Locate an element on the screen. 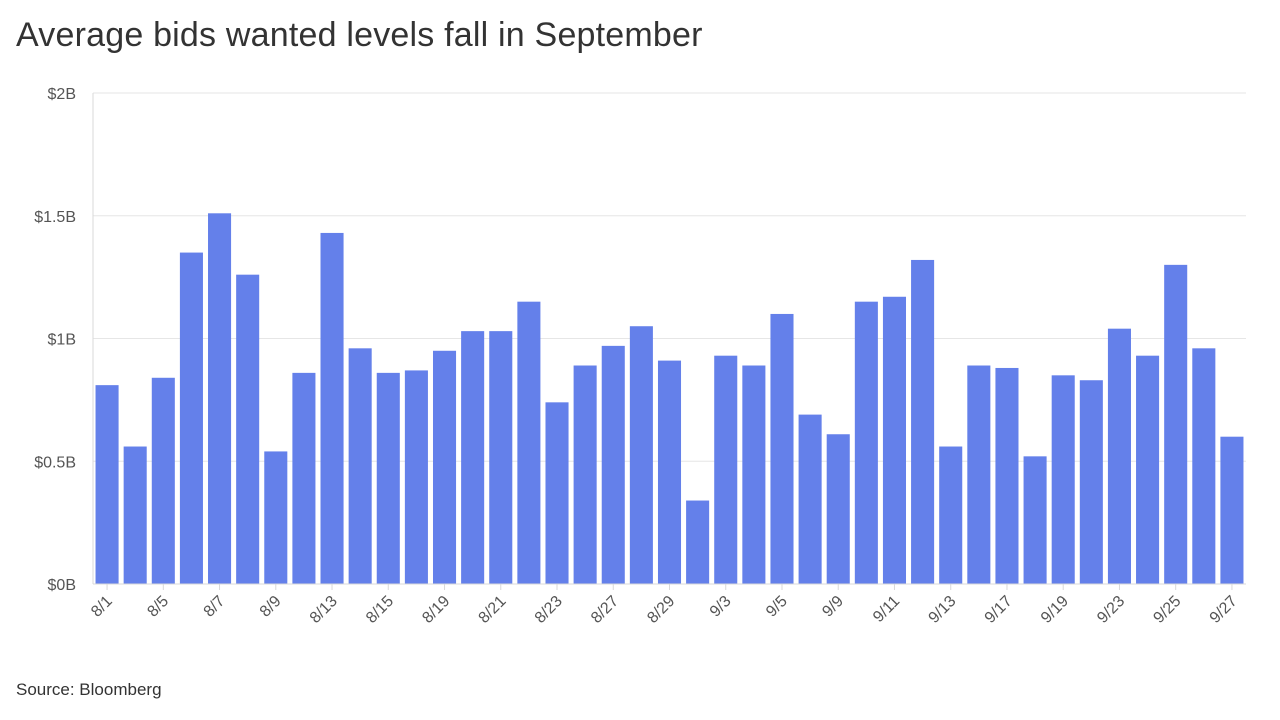 The image size is (1280, 720). x-tick-label: 8/9 is located at coordinates (271, 607).